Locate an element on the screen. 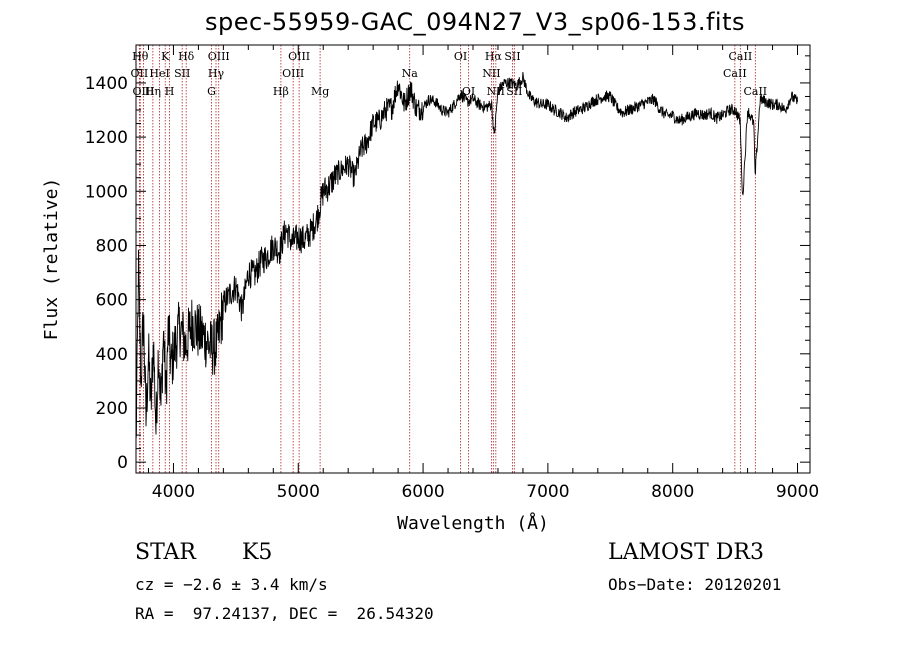  line-marker-label: HeI is located at coordinates (159, 73).